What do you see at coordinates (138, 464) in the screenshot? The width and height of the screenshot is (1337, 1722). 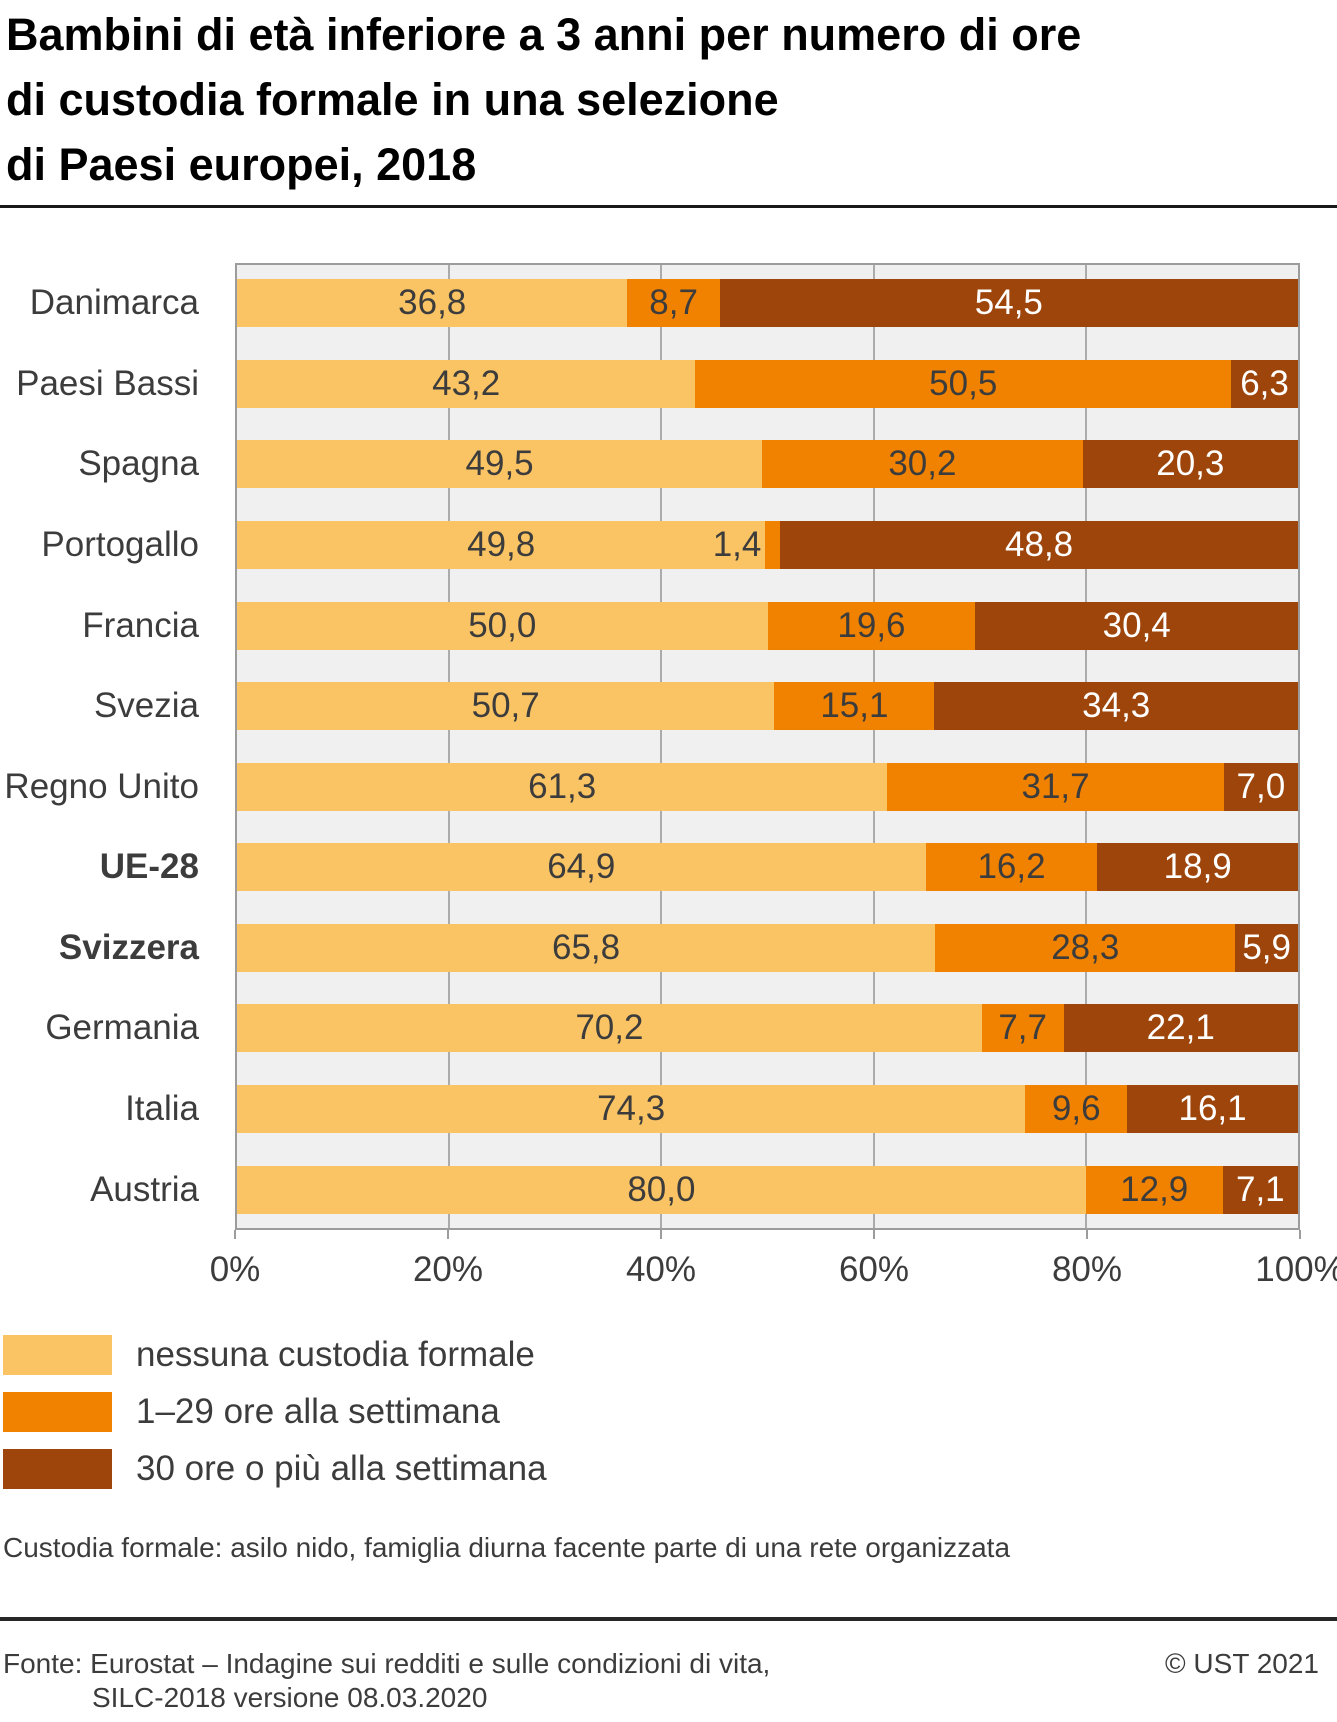 I see `y-axis-label: Spagna` at bounding box center [138, 464].